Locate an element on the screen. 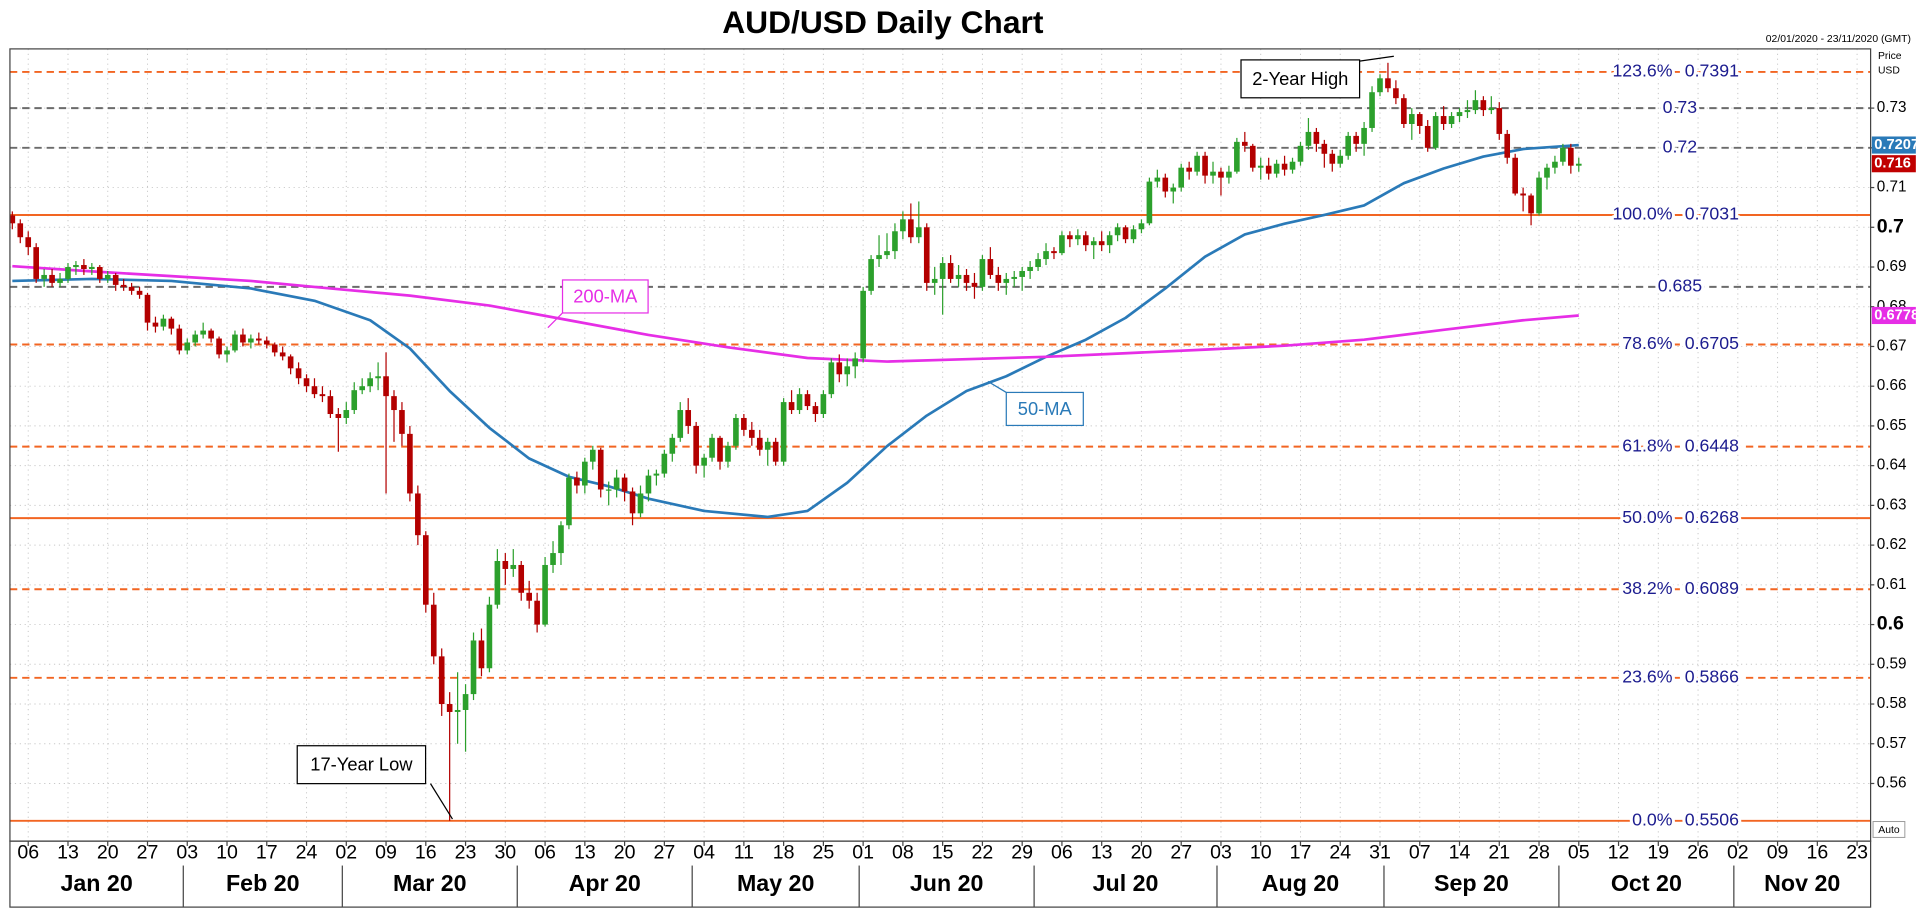 Image resolution: width=1916 pixels, height=923 pixels. y-tick-label: 0.62 is located at coordinates (1892, 544).